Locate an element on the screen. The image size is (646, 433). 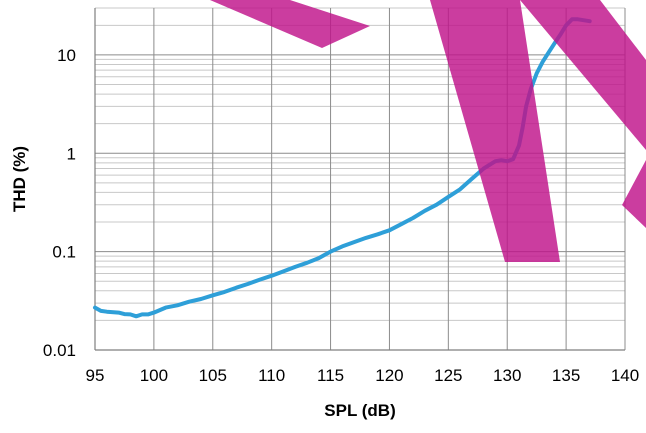
x-tick-label: 115 is located at coordinates (330, 375).